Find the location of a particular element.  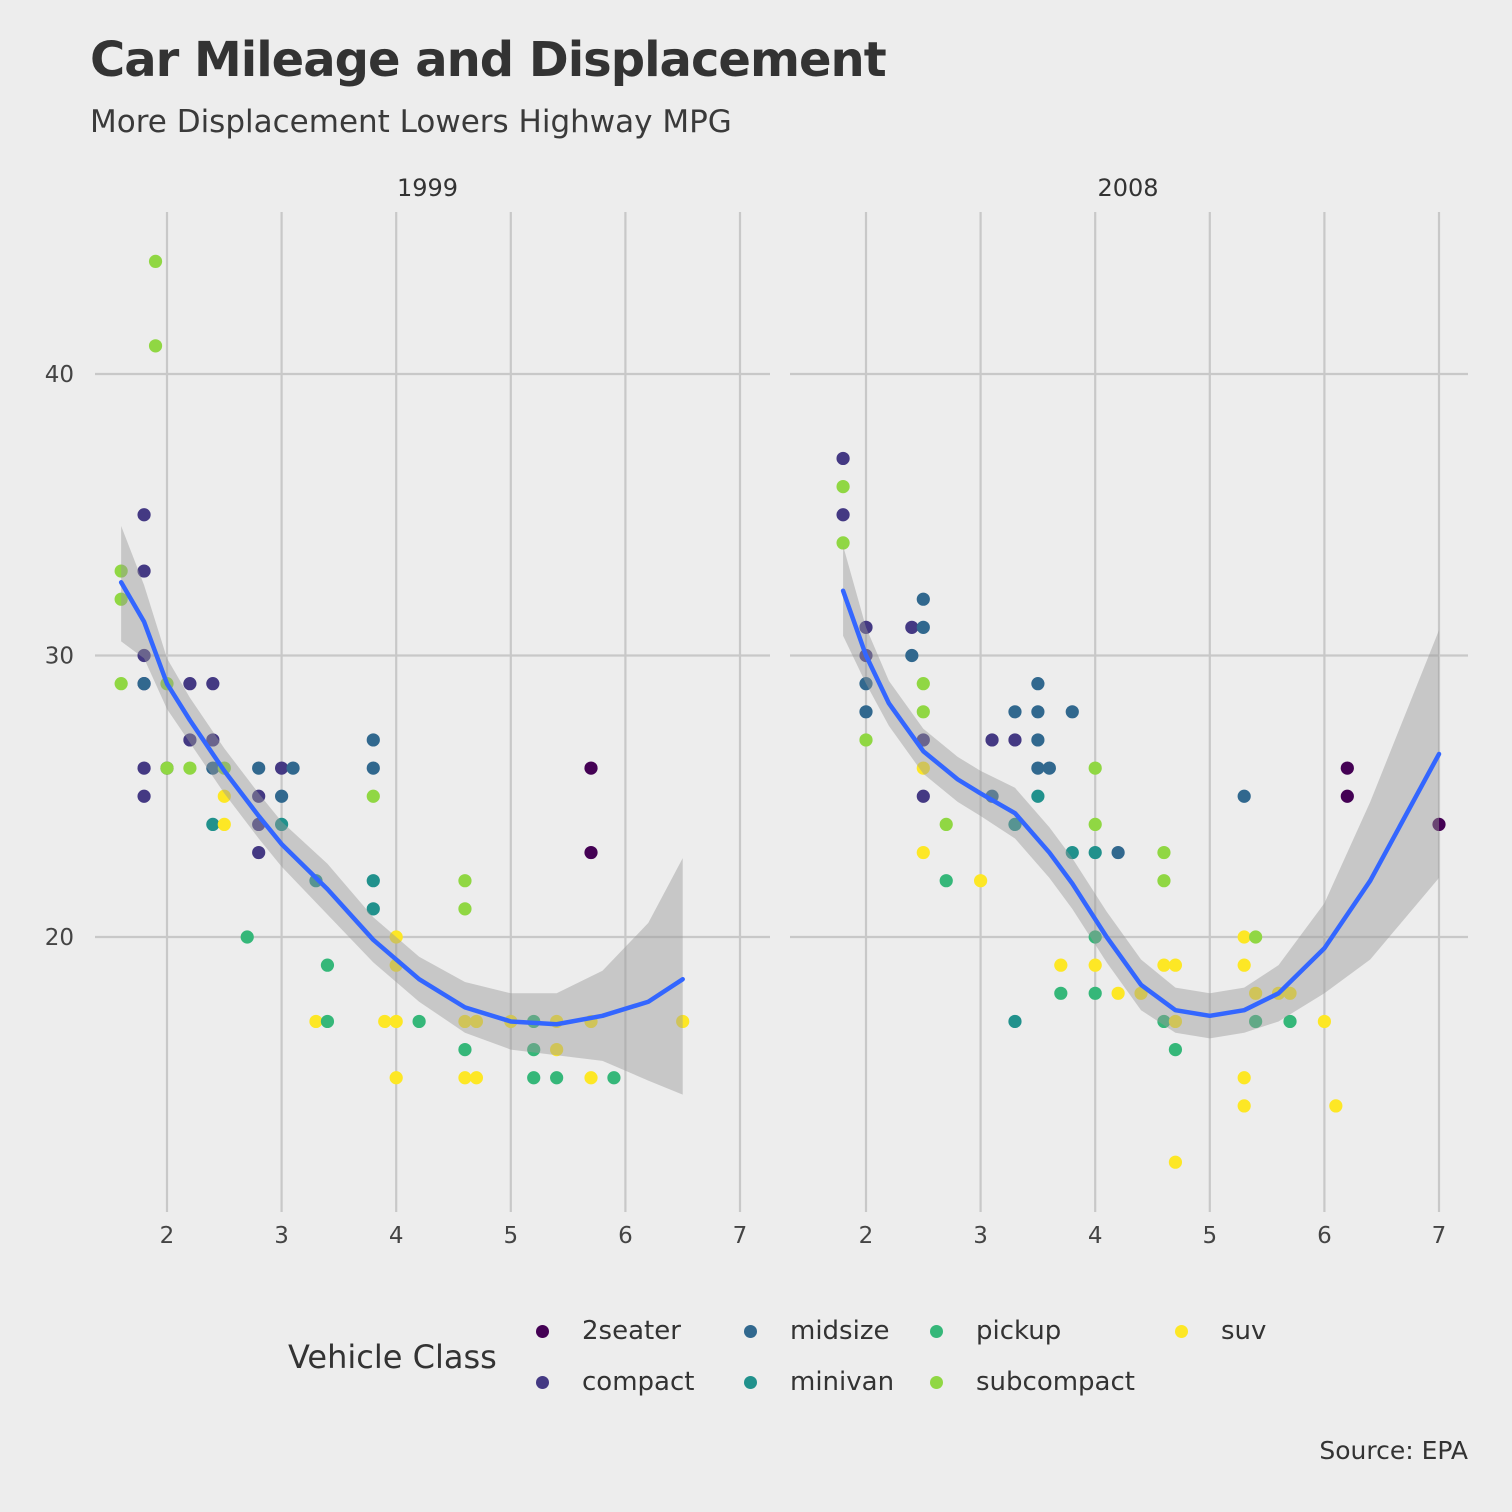

legend-swatch-2seater is located at coordinates (542, 1331).